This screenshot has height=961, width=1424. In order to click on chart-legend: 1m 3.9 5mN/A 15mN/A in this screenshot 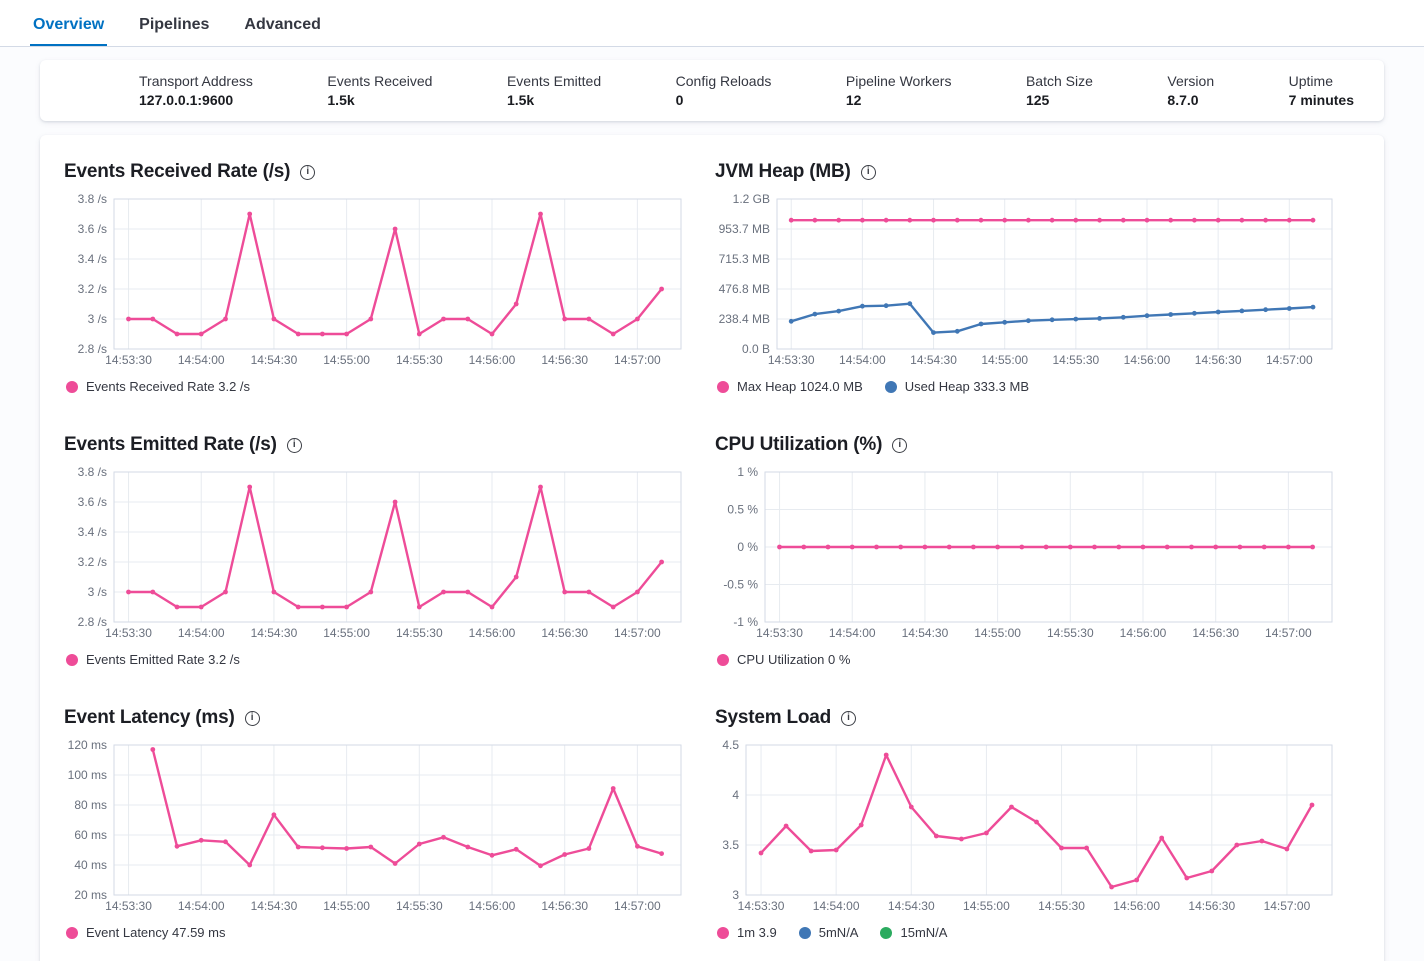, I will do `click(1025, 932)`.